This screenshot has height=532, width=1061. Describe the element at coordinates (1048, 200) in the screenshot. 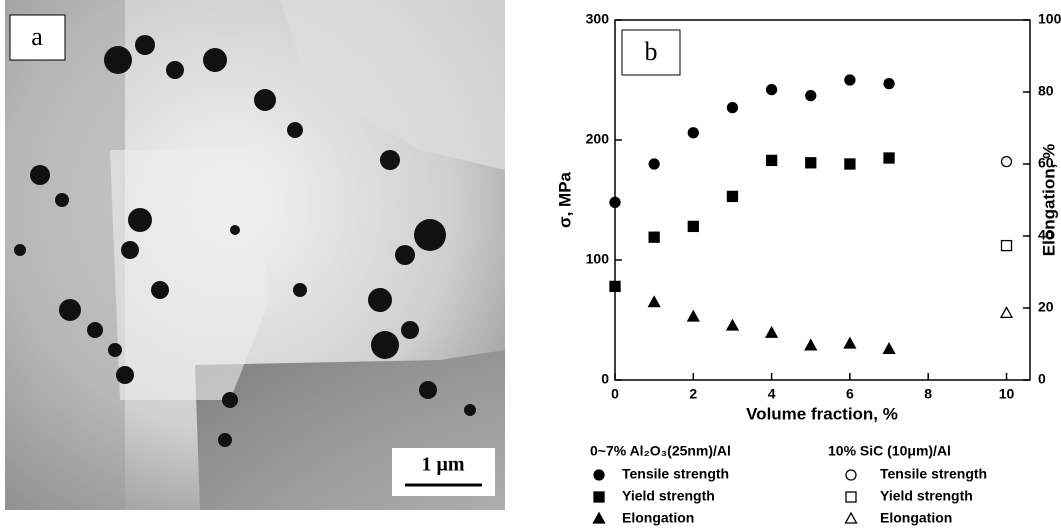

I see `y2-axis-label: Elongation, %` at that location.